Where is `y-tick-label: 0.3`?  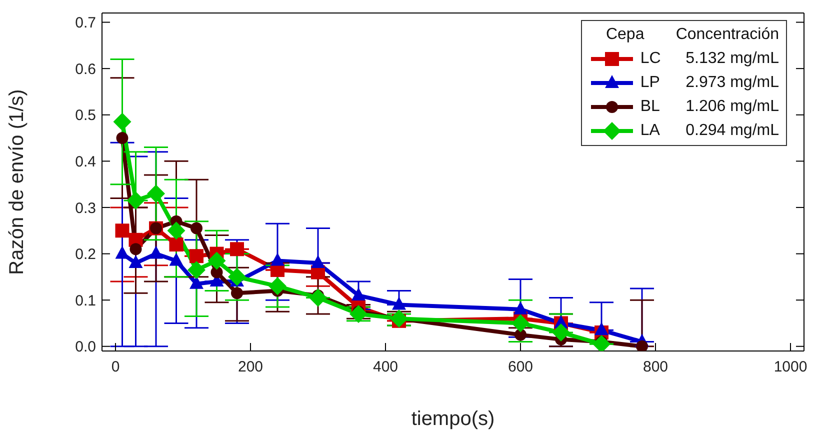 y-tick-label: 0.3 is located at coordinates (85, 208).